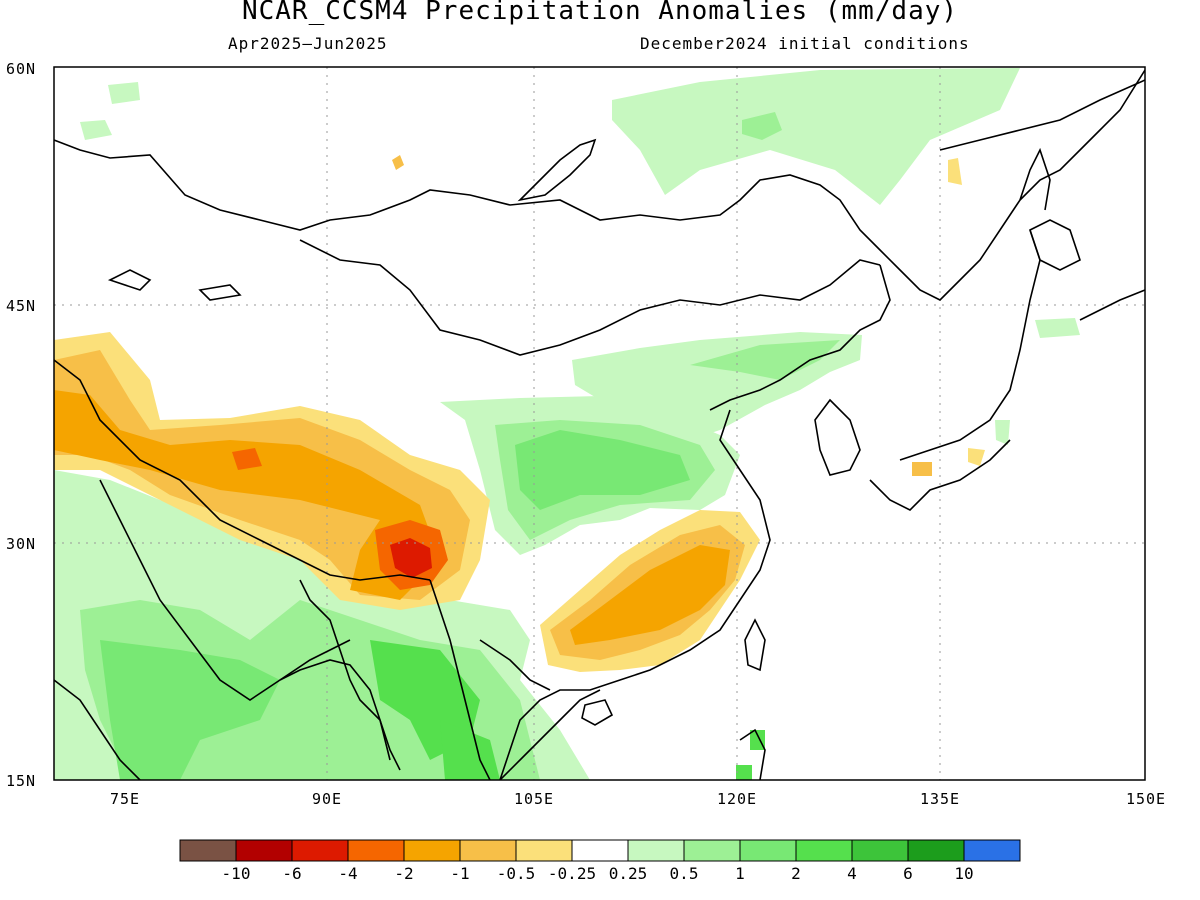 The width and height of the screenshot is (1200, 900). Describe the element at coordinates (908, 873) in the screenshot. I see `colorbar-tick-label: 6` at that location.